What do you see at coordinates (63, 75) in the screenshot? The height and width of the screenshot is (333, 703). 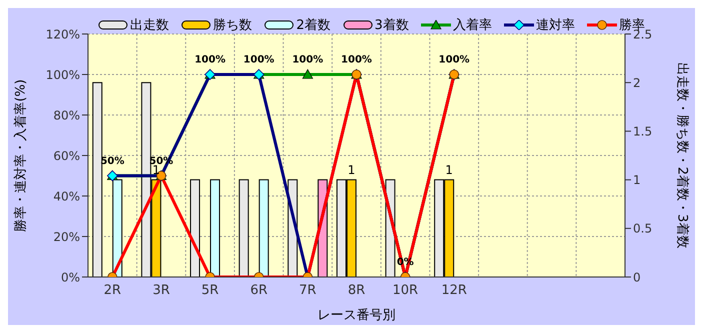 I see `y-tick-label: 100%` at bounding box center [63, 75].